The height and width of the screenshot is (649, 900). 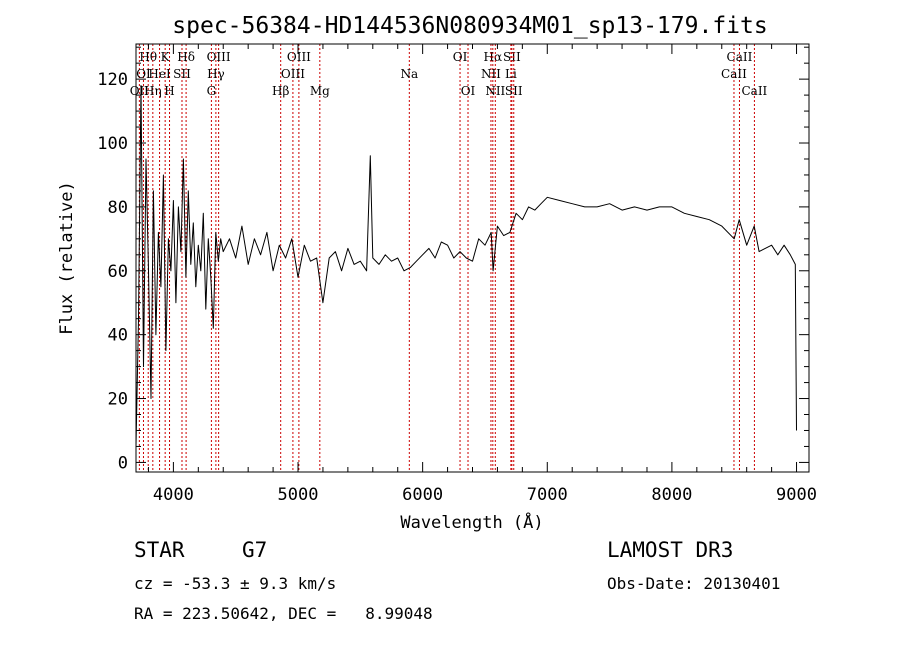 What do you see at coordinates (216, 74) in the screenshot?
I see `line-marker-label: Hγ` at bounding box center [216, 74].